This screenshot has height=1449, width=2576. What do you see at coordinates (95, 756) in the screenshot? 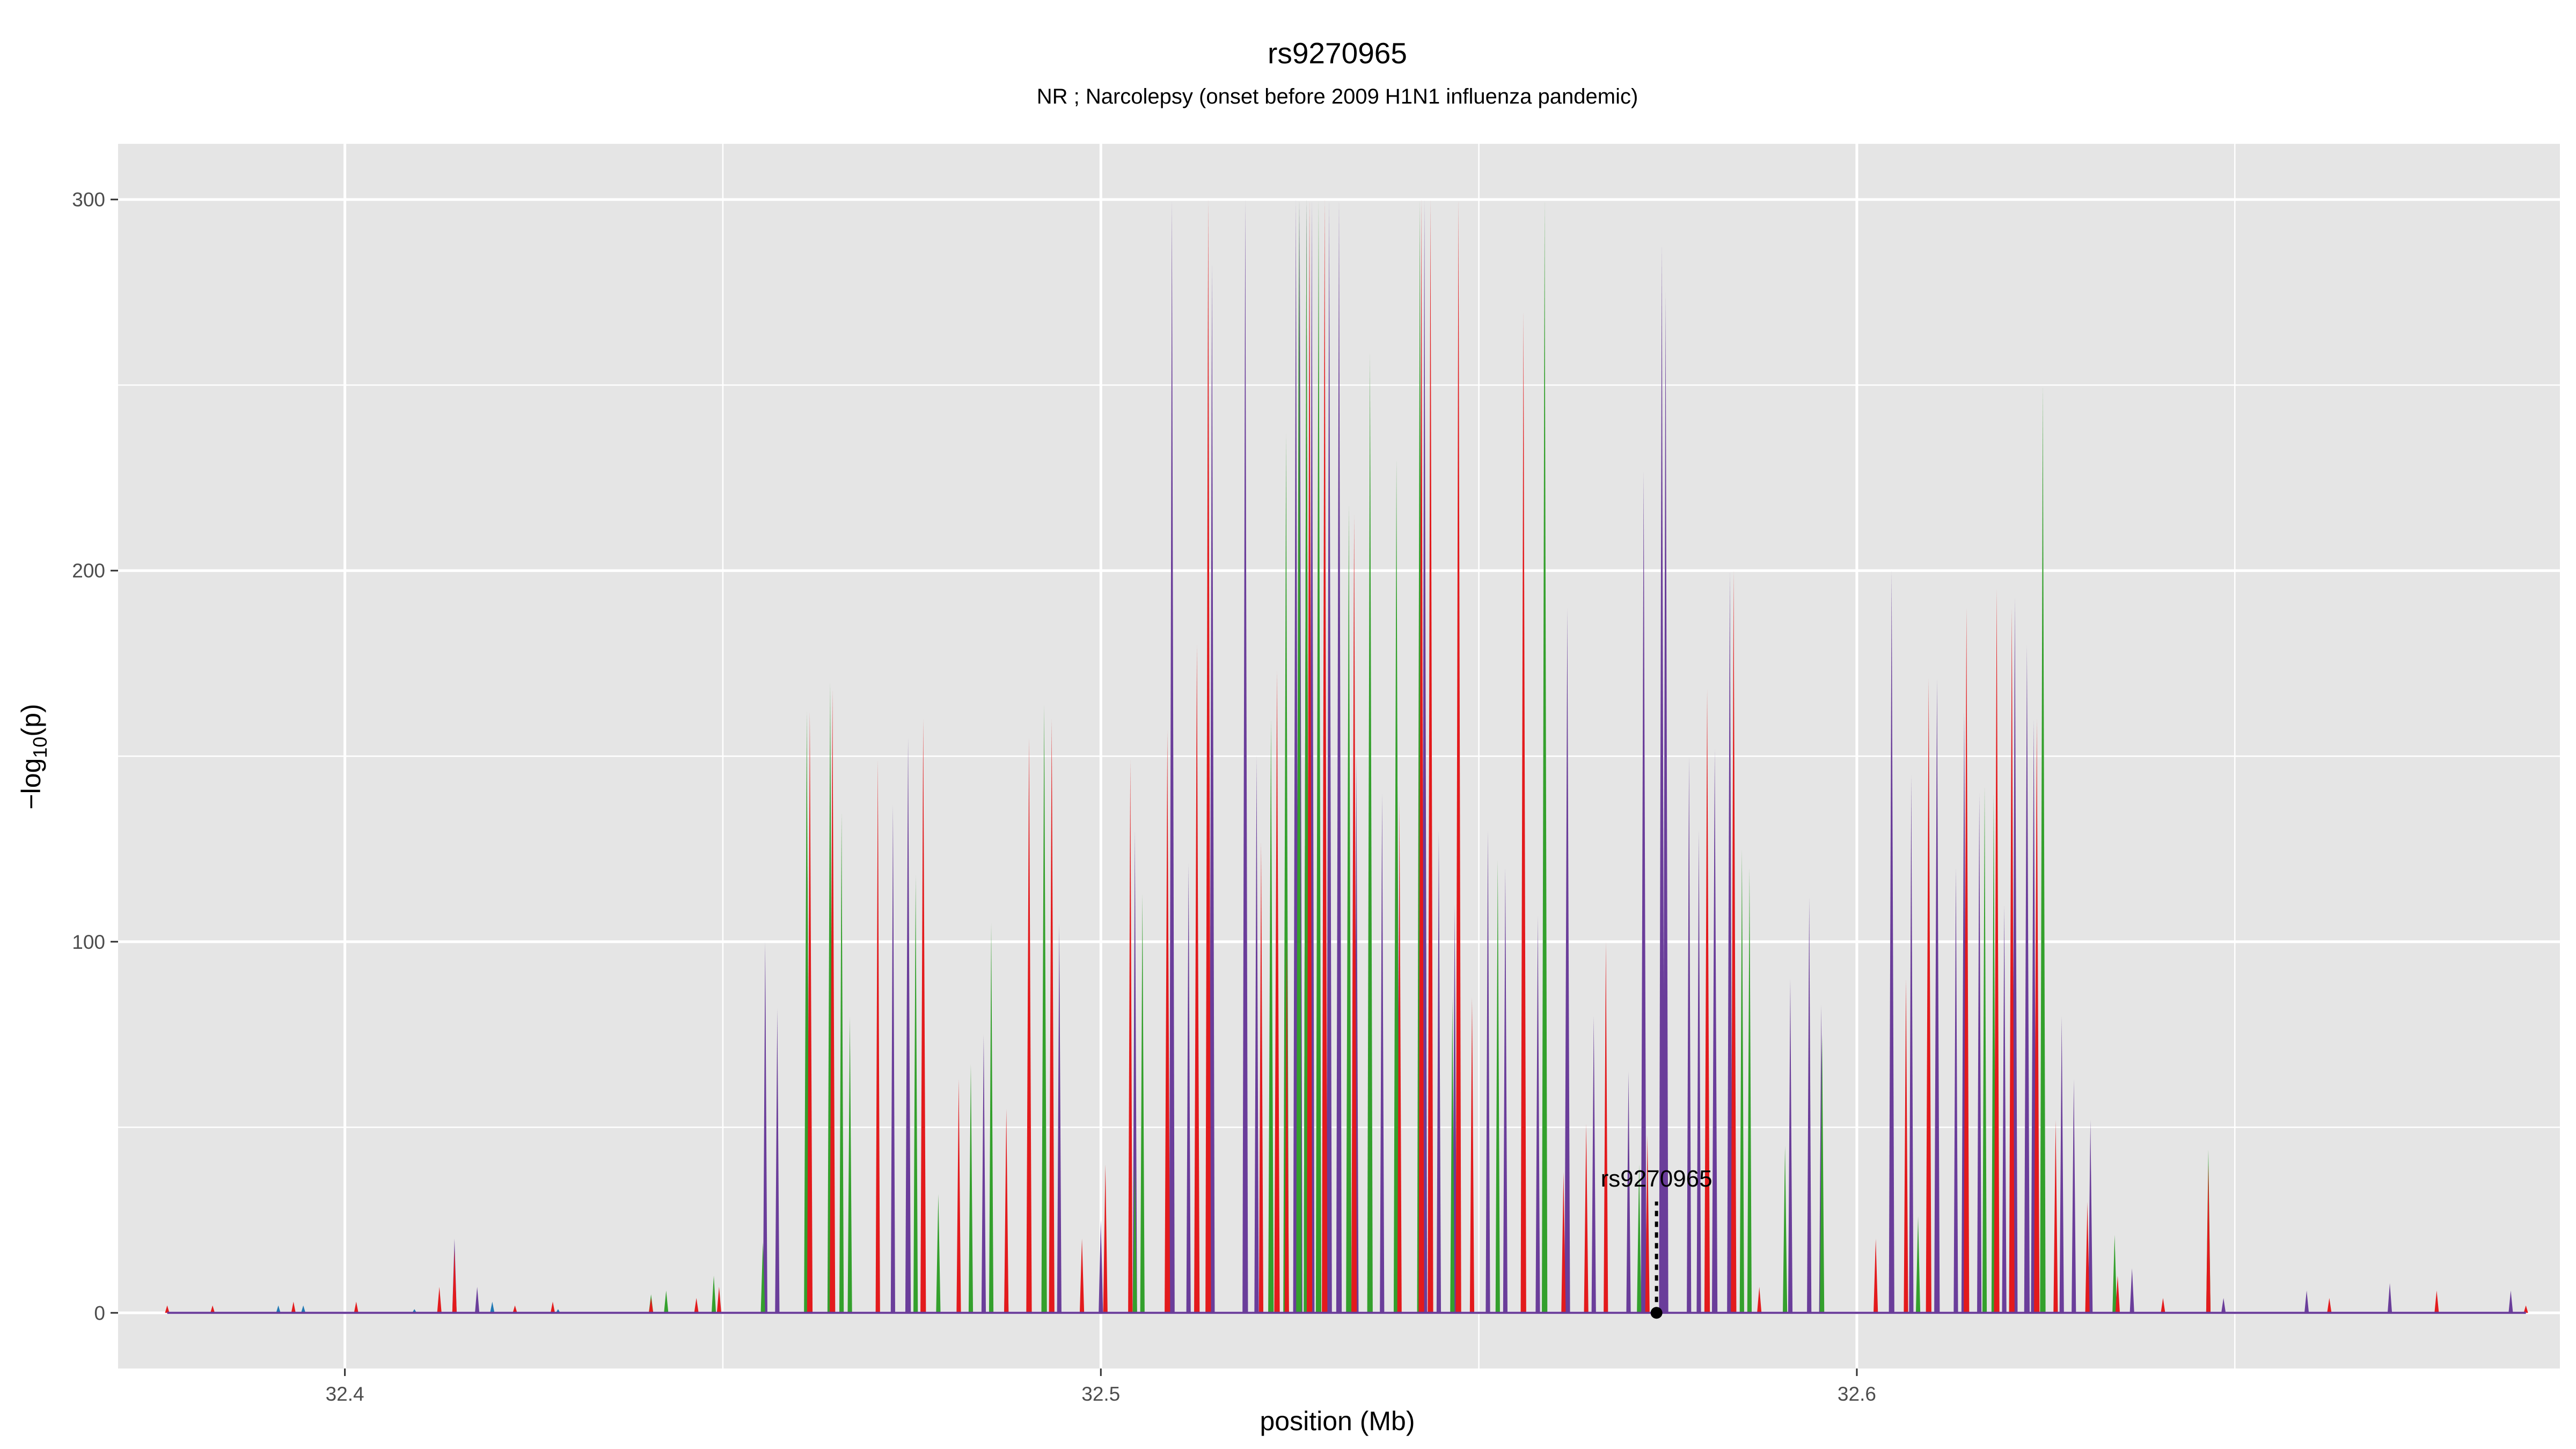
I see `y-axis-ticks: 0 100 200 300` at bounding box center [95, 756].